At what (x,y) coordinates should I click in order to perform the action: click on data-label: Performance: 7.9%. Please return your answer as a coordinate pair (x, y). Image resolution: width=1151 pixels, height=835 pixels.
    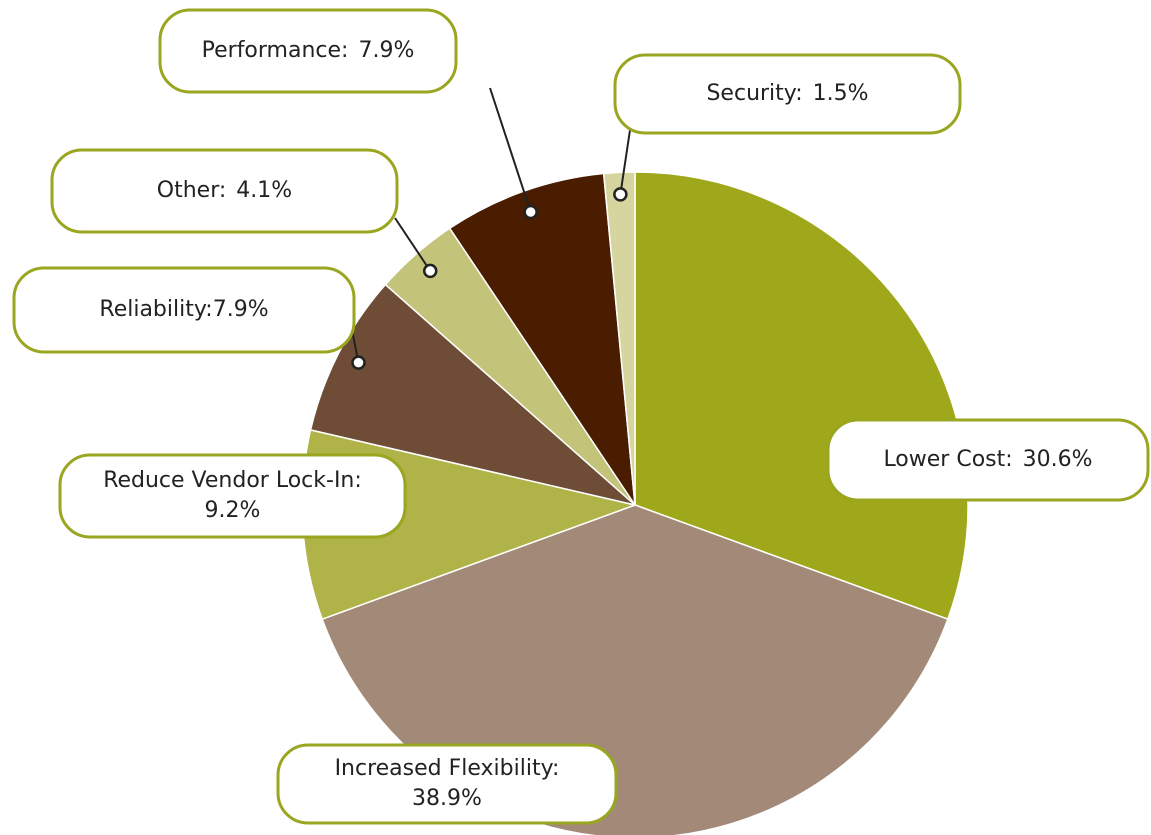
    Looking at the image, I should click on (308, 50).